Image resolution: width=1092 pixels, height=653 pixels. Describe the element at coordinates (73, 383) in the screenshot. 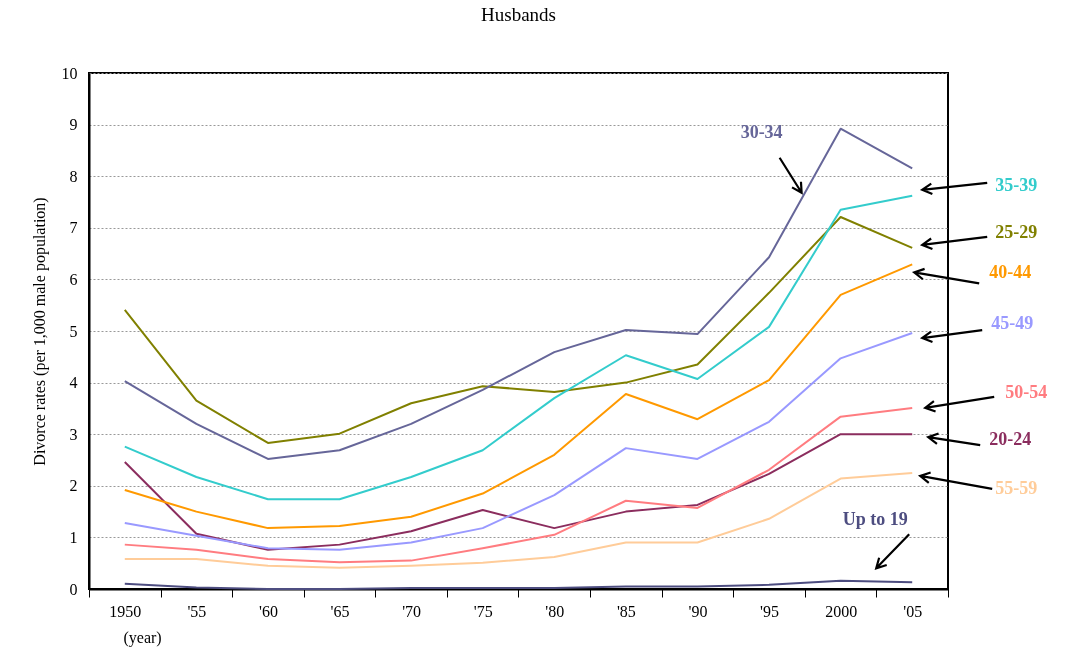

I see `y-tick-label: 4` at that location.